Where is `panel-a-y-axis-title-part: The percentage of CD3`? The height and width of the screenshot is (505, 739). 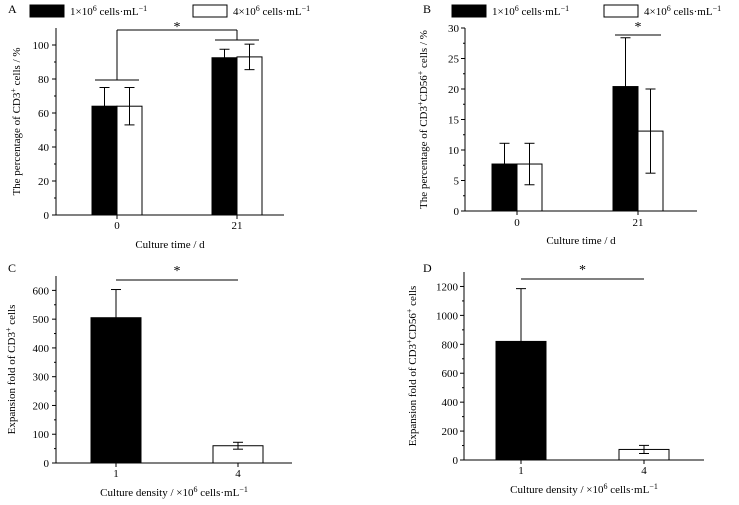 panel-a-y-axis-title-part: The percentage of CD3 is located at coordinates (17, 143).